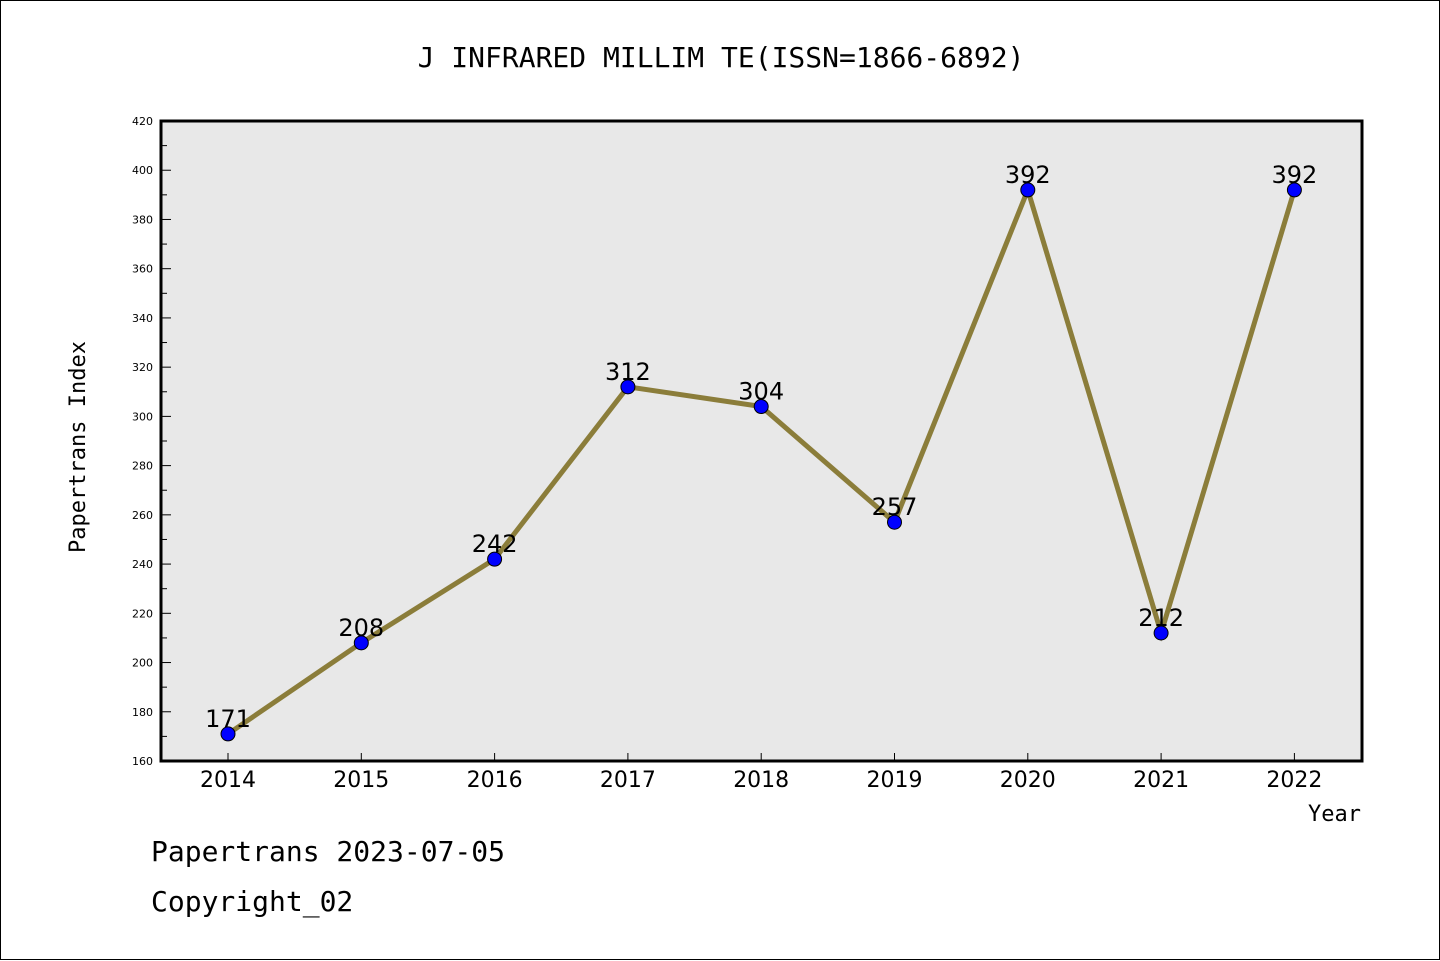 Image resolution: width=1440 pixels, height=961 pixels. What do you see at coordinates (142, 564) in the screenshot?
I see `y-tick-label: 240` at bounding box center [142, 564].